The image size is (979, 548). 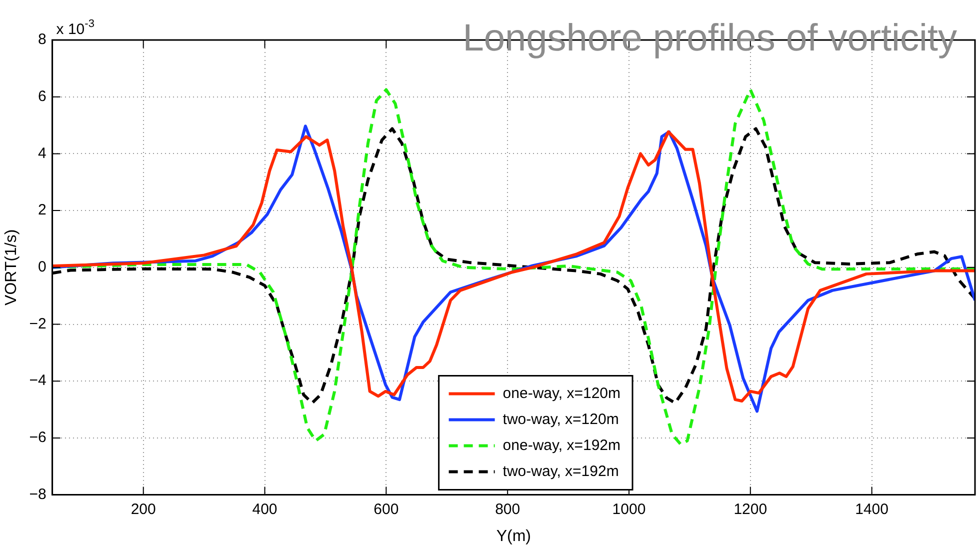 What do you see at coordinates (37, 494) in the screenshot?
I see `y-tick-label: −8` at bounding box center [37, 494].